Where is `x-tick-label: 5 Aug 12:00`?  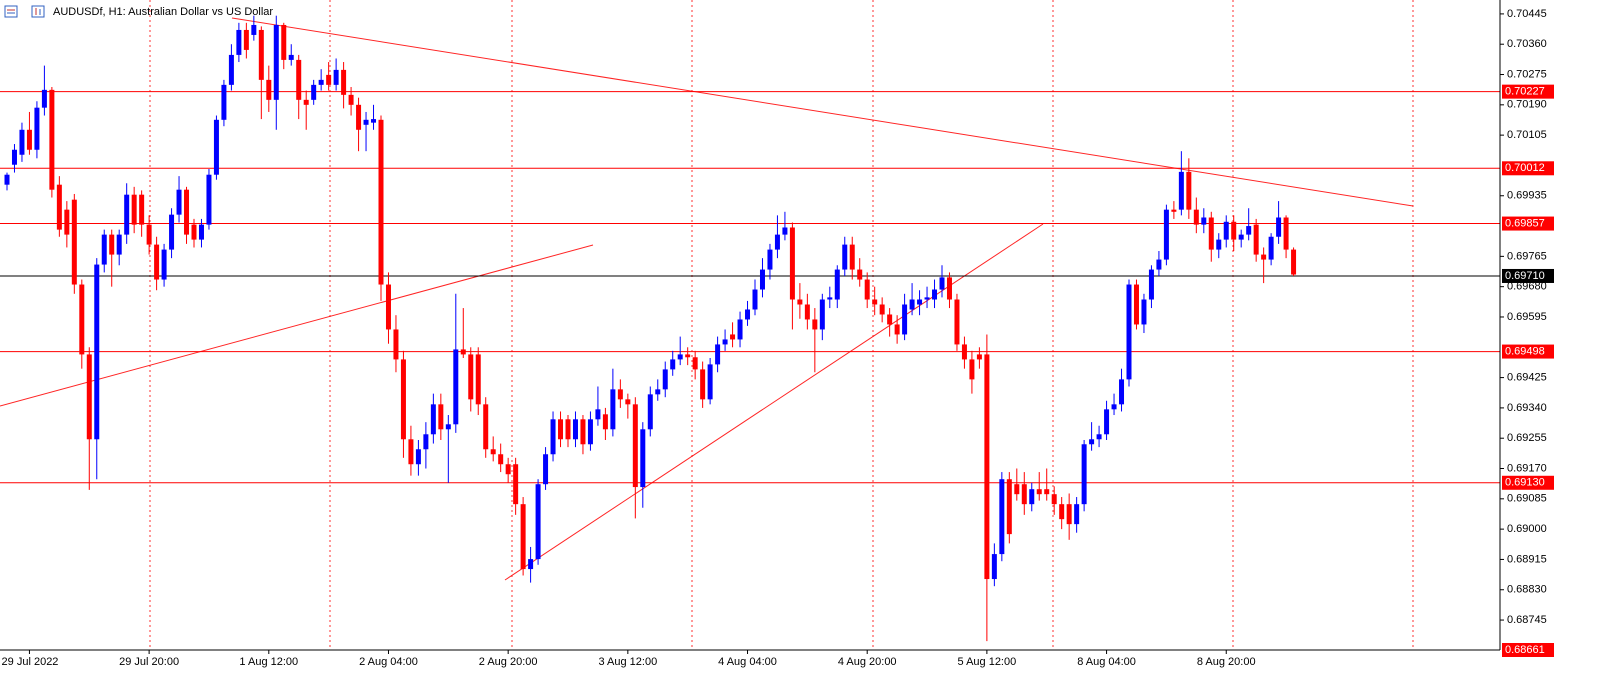 x-tick-label: 5 Aug 12:00 is located at coordinates (987, 662).